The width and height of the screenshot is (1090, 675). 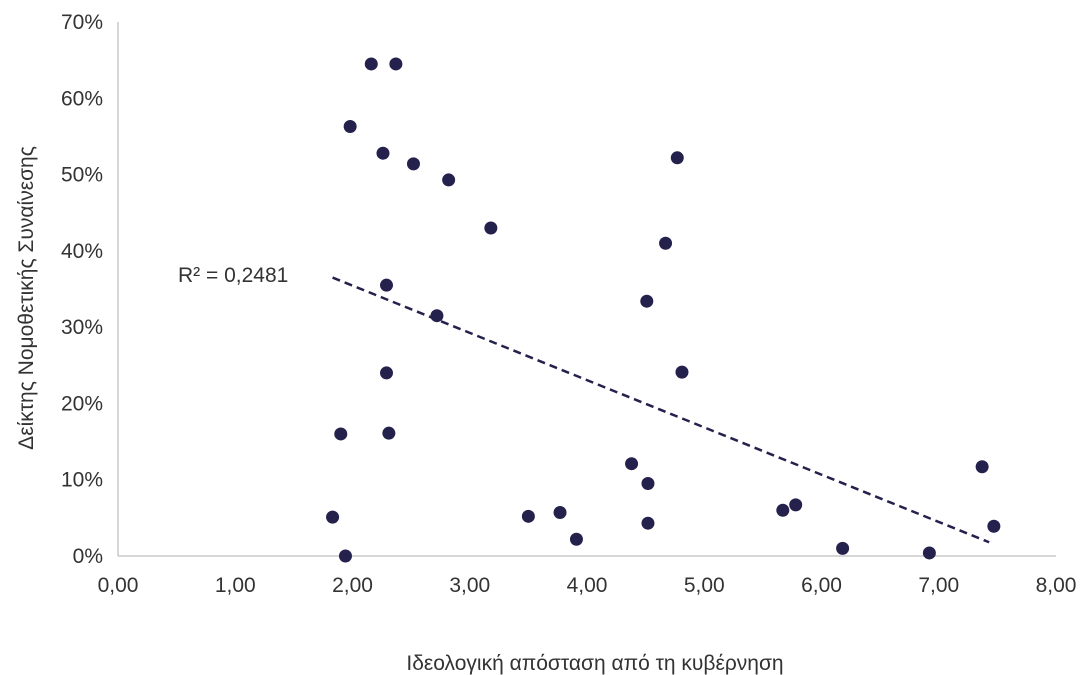 I want to click on y-tick-label: 40%, so click(x=82, y=251).